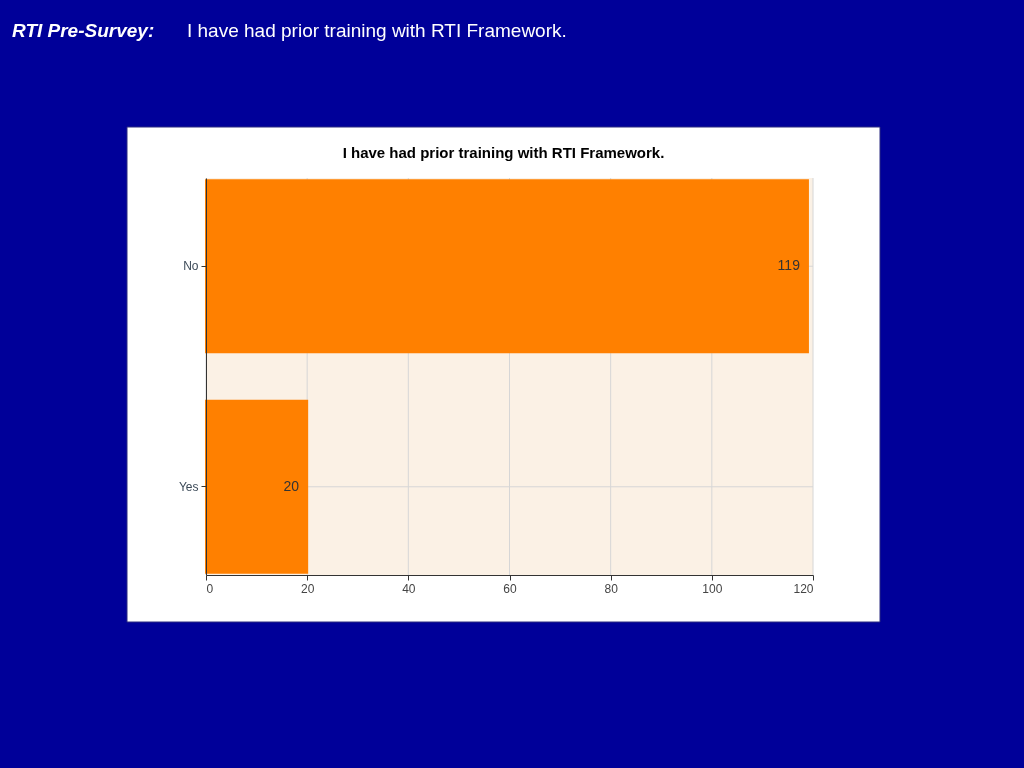  Describe the element at coordinates (712, 588) in the screenshot. I see `x-tick-label: 100` at that location.